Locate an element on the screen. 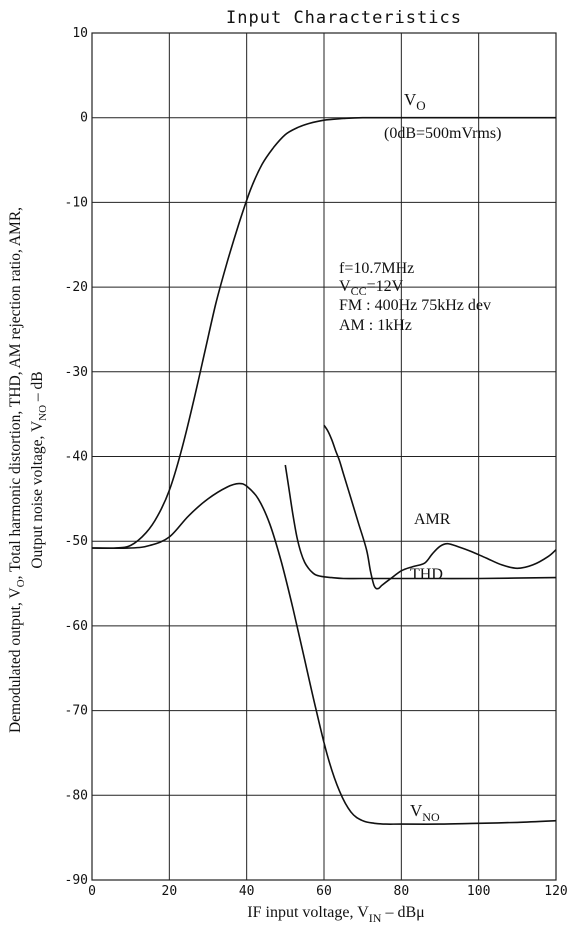 This screenshot has height=926, width=571. x-tick-label: 80 is located at coordinates (402, 891).